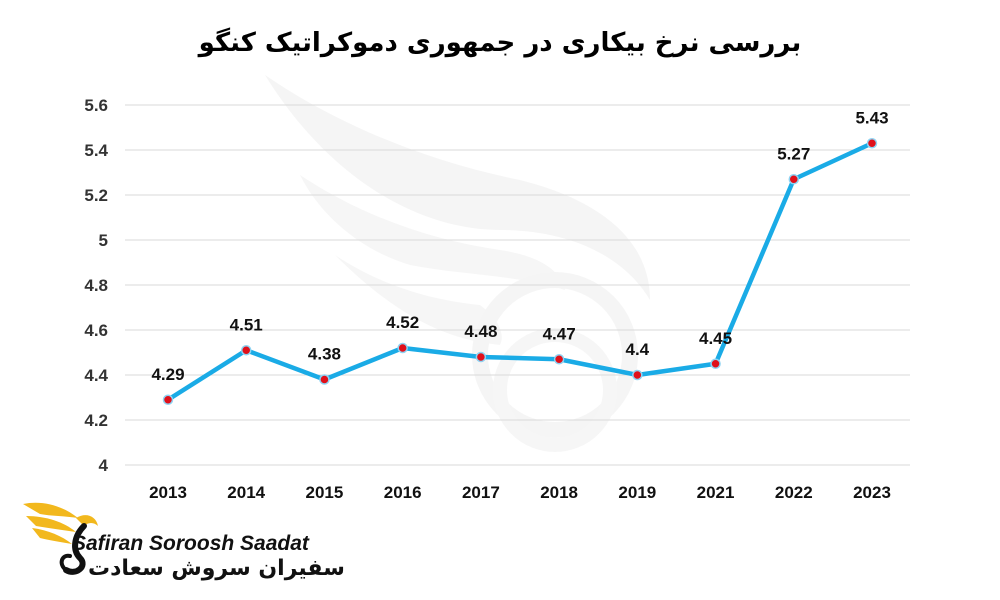 The width and height of the screenshot is (1000, 600). Describe the element at coordinates (638, 349) in the screenshot. I see `data-label: 4.4` at that location.